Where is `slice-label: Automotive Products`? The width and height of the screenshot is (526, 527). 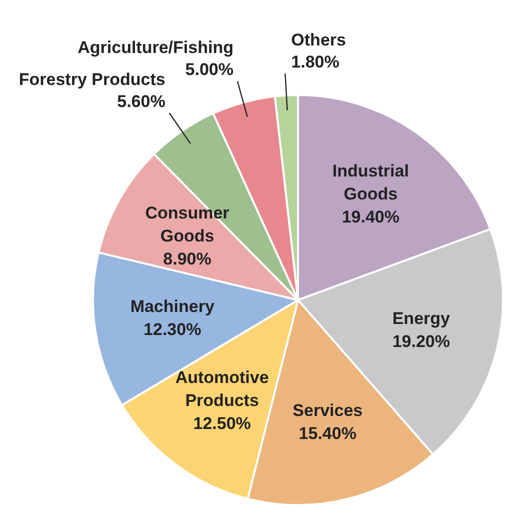 slice-label: Automotive Products is located at coordinates (222, 389).